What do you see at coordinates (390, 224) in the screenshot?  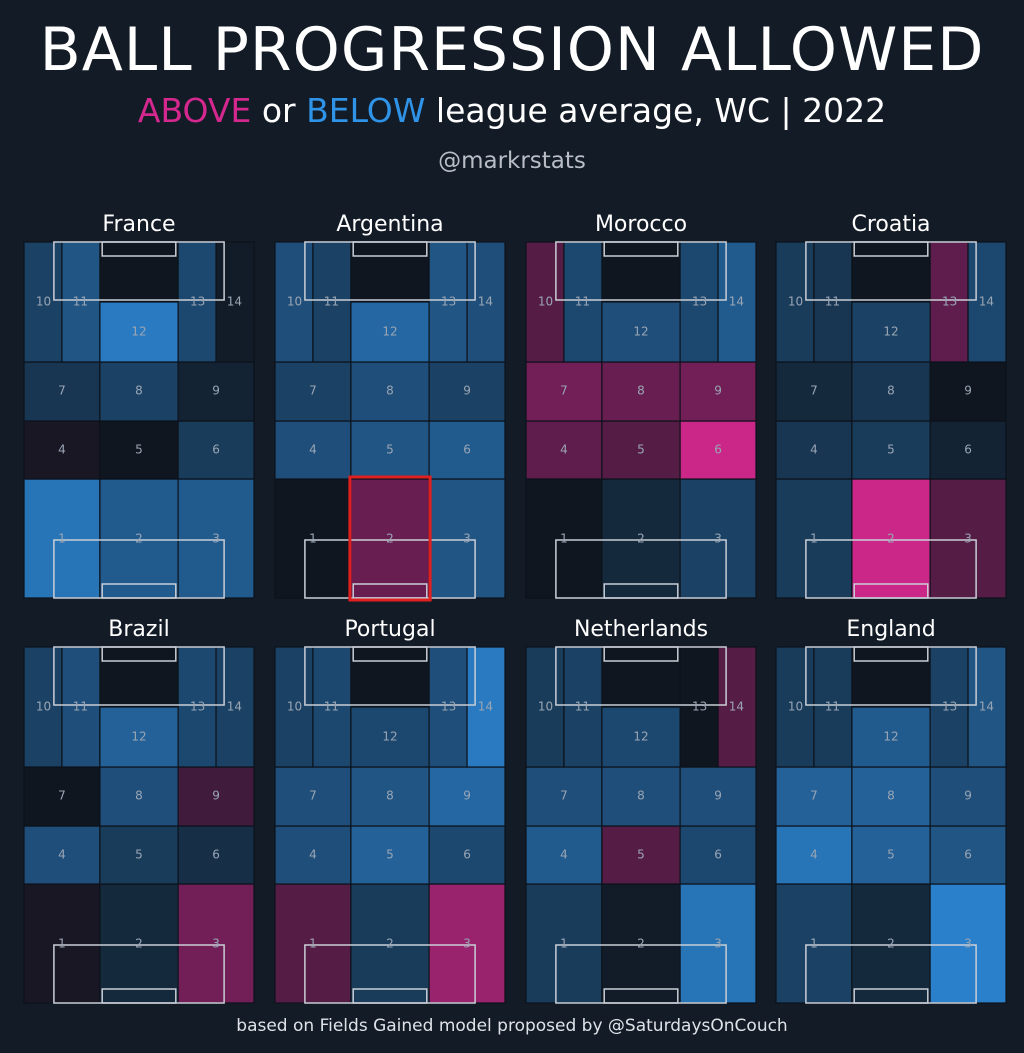 I see `team-name-label: Argentina` at bounding box center [390, 224].